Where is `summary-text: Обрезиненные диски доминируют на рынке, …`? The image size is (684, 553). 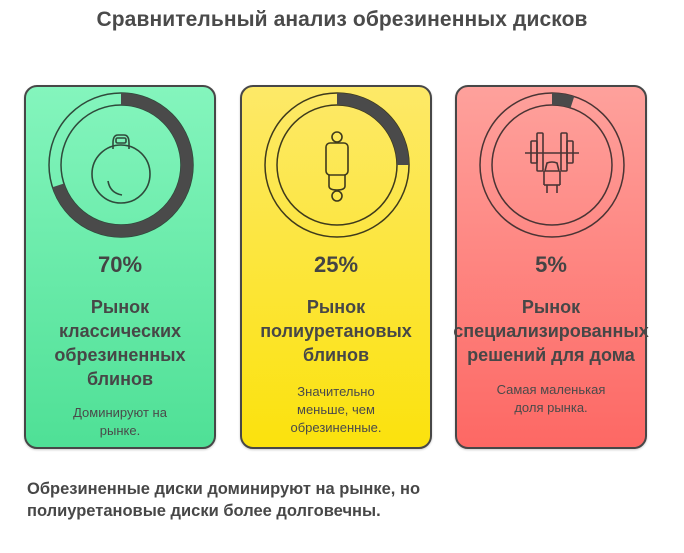
summary-text: Обрезиненные диски доминируют на рынке, … is located at coordinates (224, 500).